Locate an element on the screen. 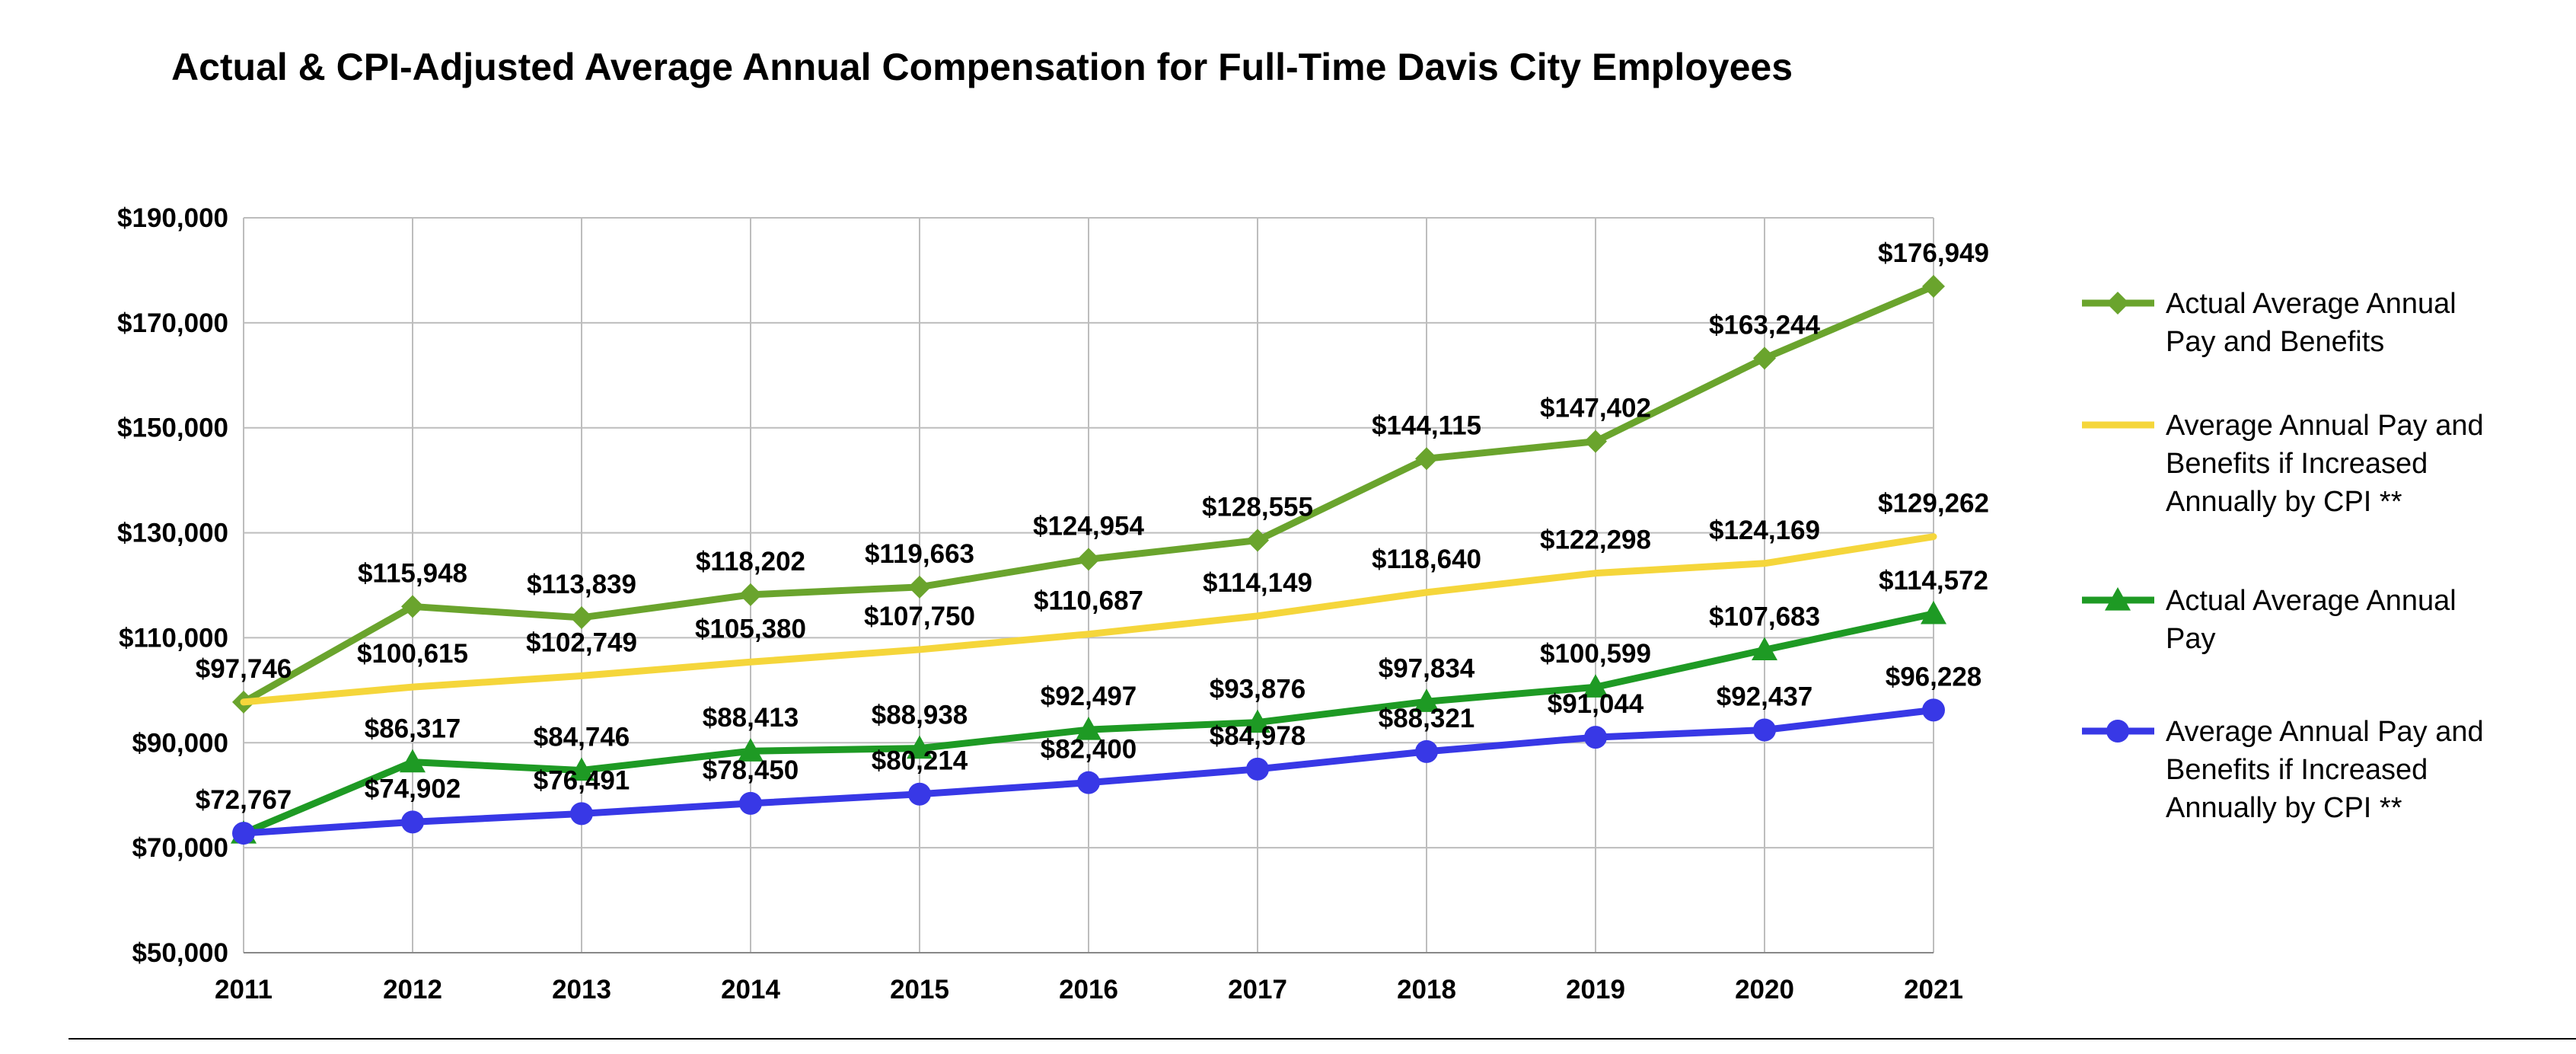 This screenshot has height=1054, width=2576. legend-marker-actual-pay-benefits is located at coordinates (2117, 303).